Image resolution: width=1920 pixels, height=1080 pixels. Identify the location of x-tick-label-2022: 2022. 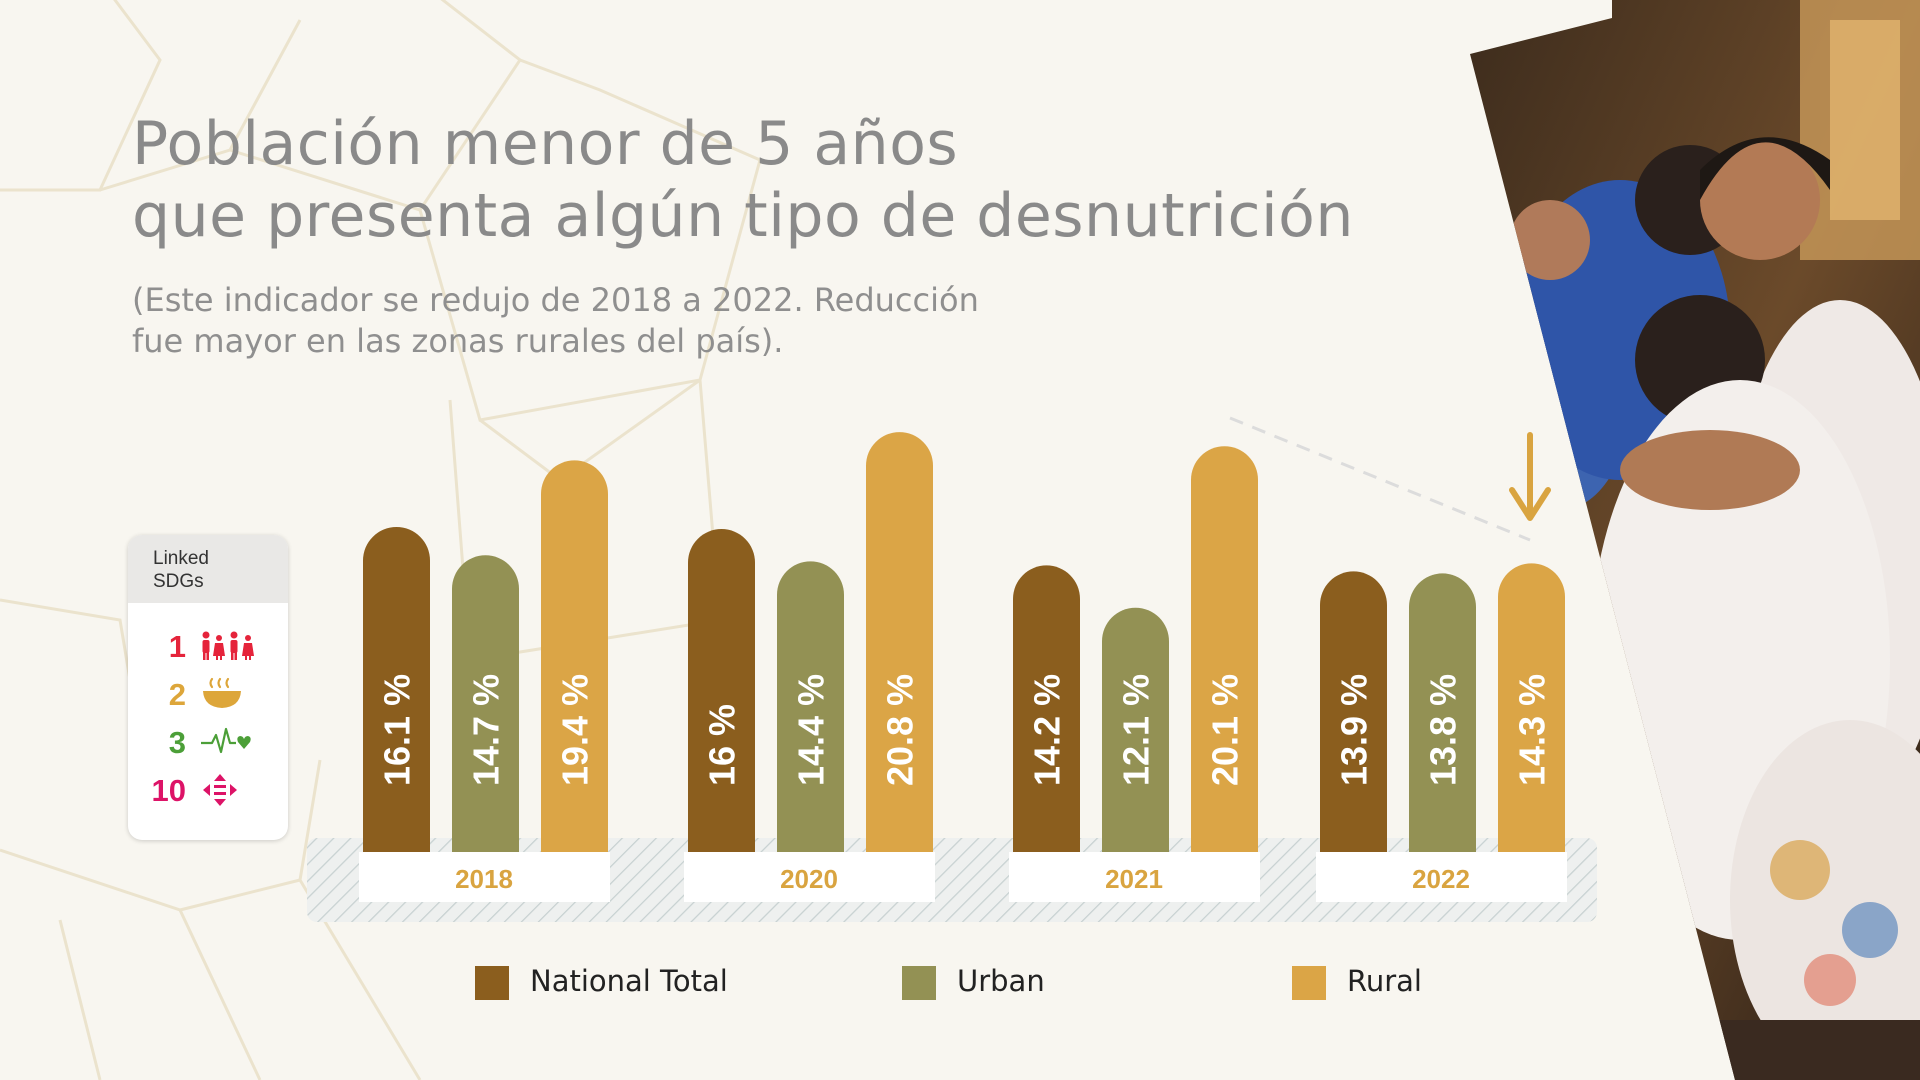
(1441, 879).